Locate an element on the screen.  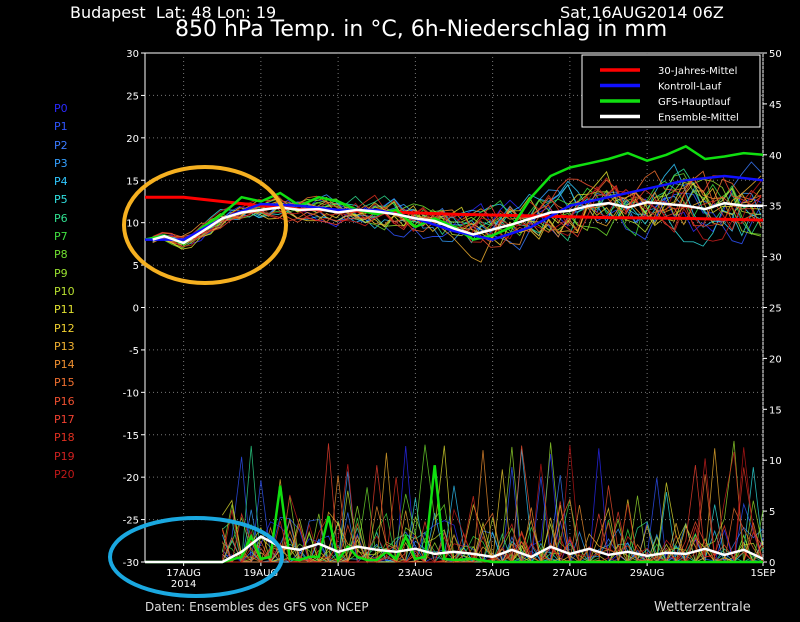
temp-line-kontroll-lauf is located at coordinates (454, 207).